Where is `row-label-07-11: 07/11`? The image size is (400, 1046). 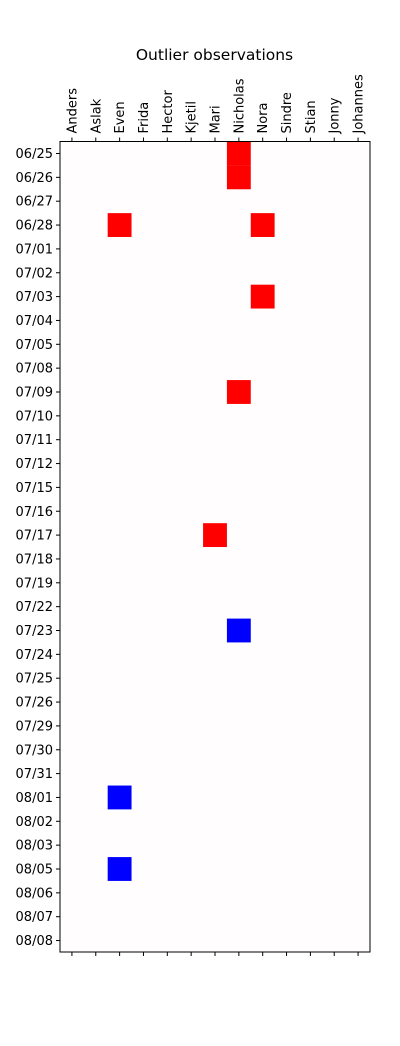 row-label-07-11: 07/11 is located at coordinates (34, 440).